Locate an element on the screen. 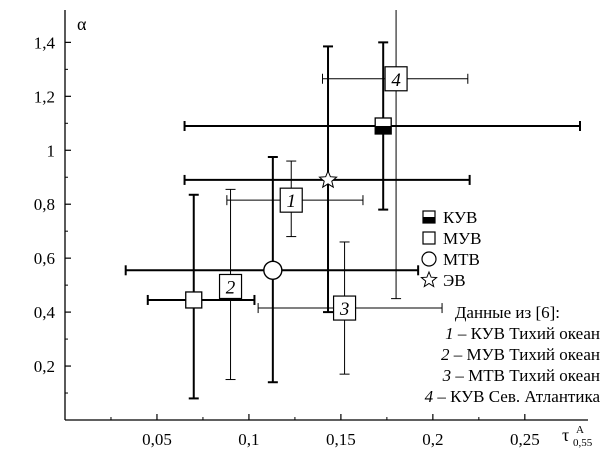 The image size is (606, 452). legend-source-item: 1 – КУВ Тихий океан is located at coordinates (522, 333).